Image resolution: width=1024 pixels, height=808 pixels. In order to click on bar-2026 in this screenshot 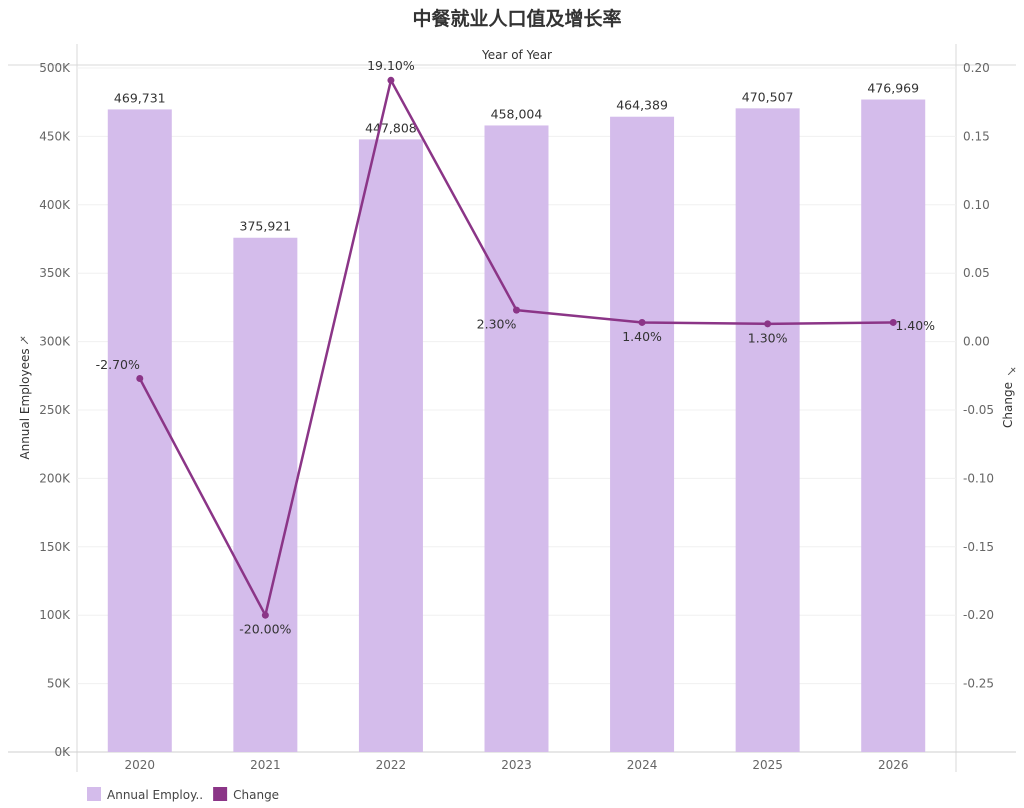, I will do `click(893, 425)`.